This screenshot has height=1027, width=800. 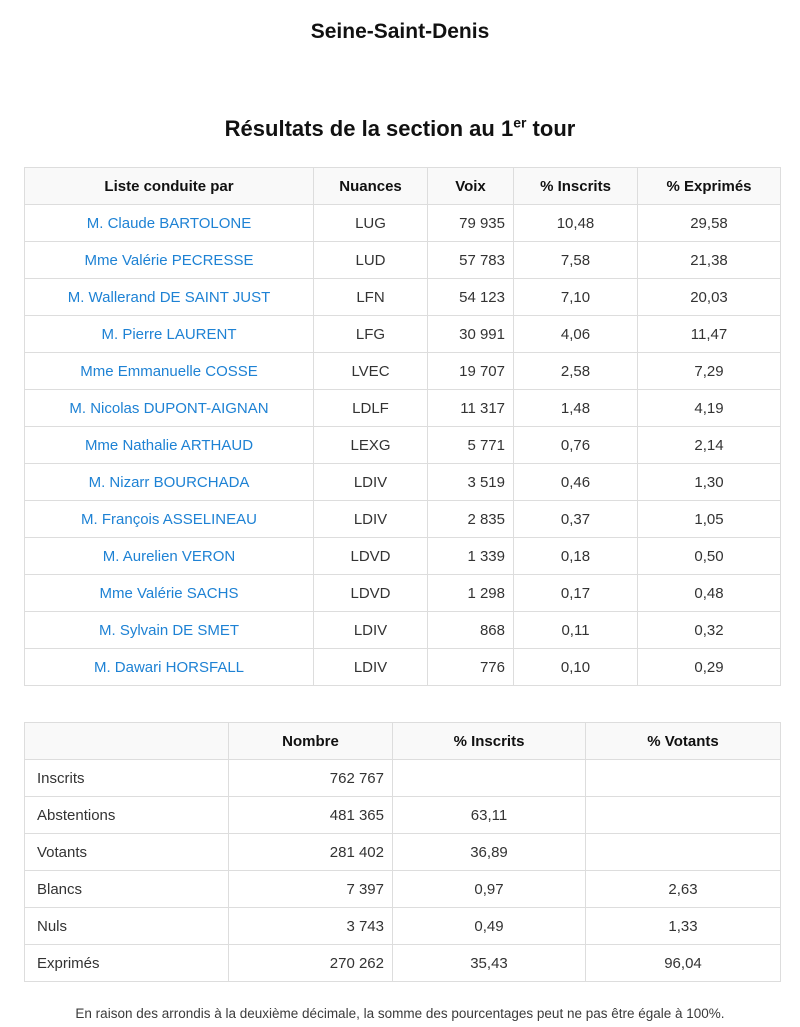 I want to click on pct-votants-cell: 2,63, so click(x=683, y=889).